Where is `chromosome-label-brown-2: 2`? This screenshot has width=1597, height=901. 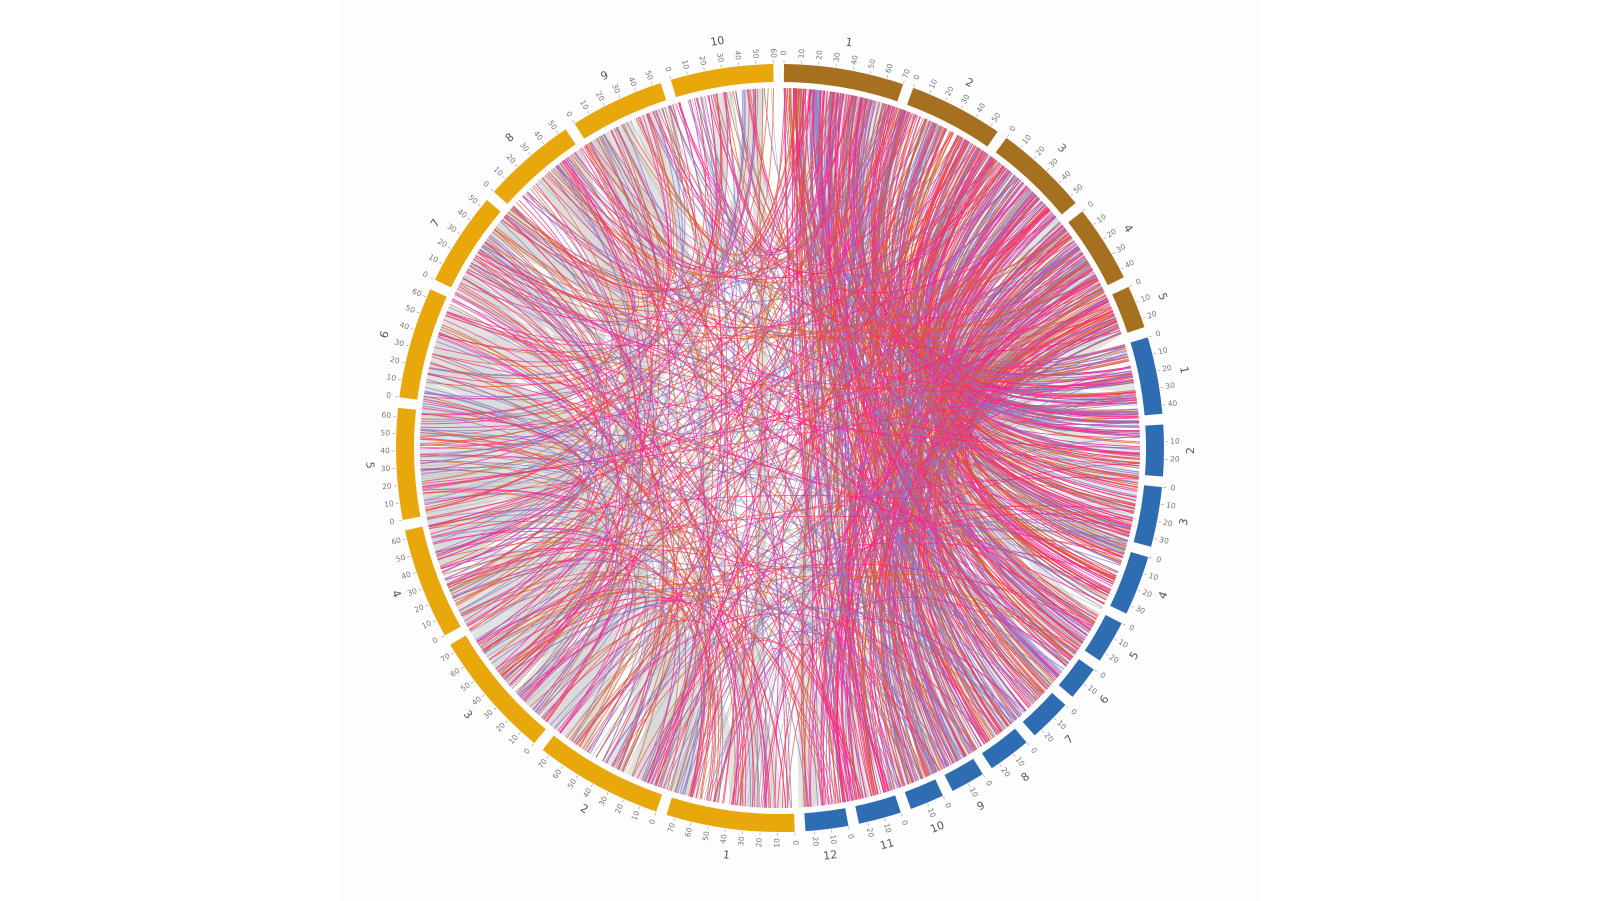
chromosome-label-brown-2: 2 is located at coordinates (969, 82).